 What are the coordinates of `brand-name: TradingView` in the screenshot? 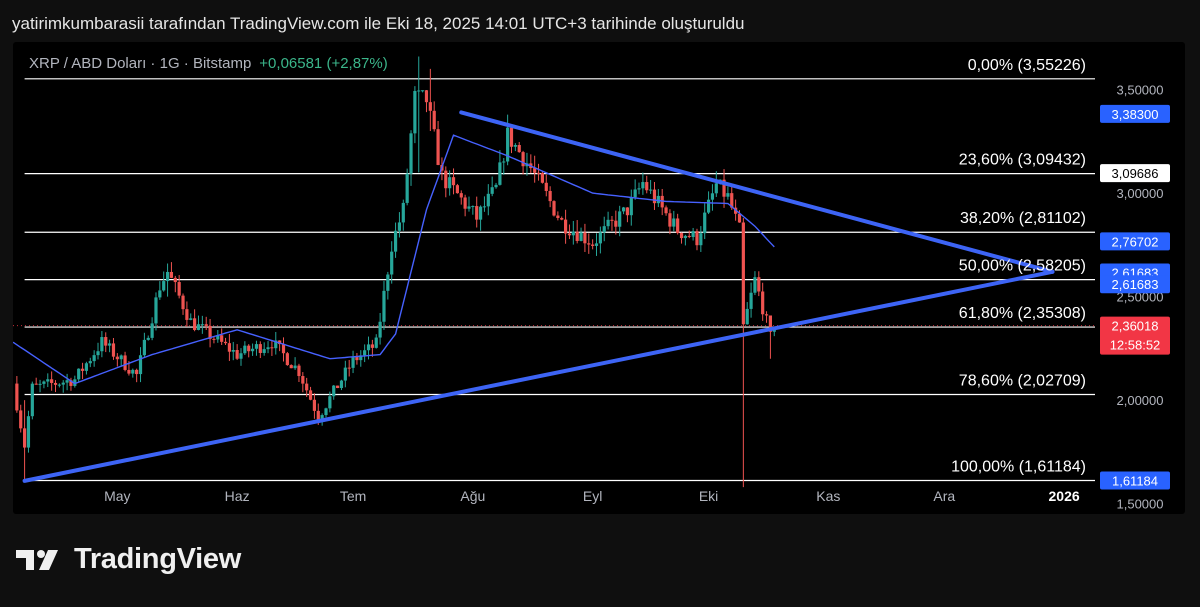 It's located at (157, 559).